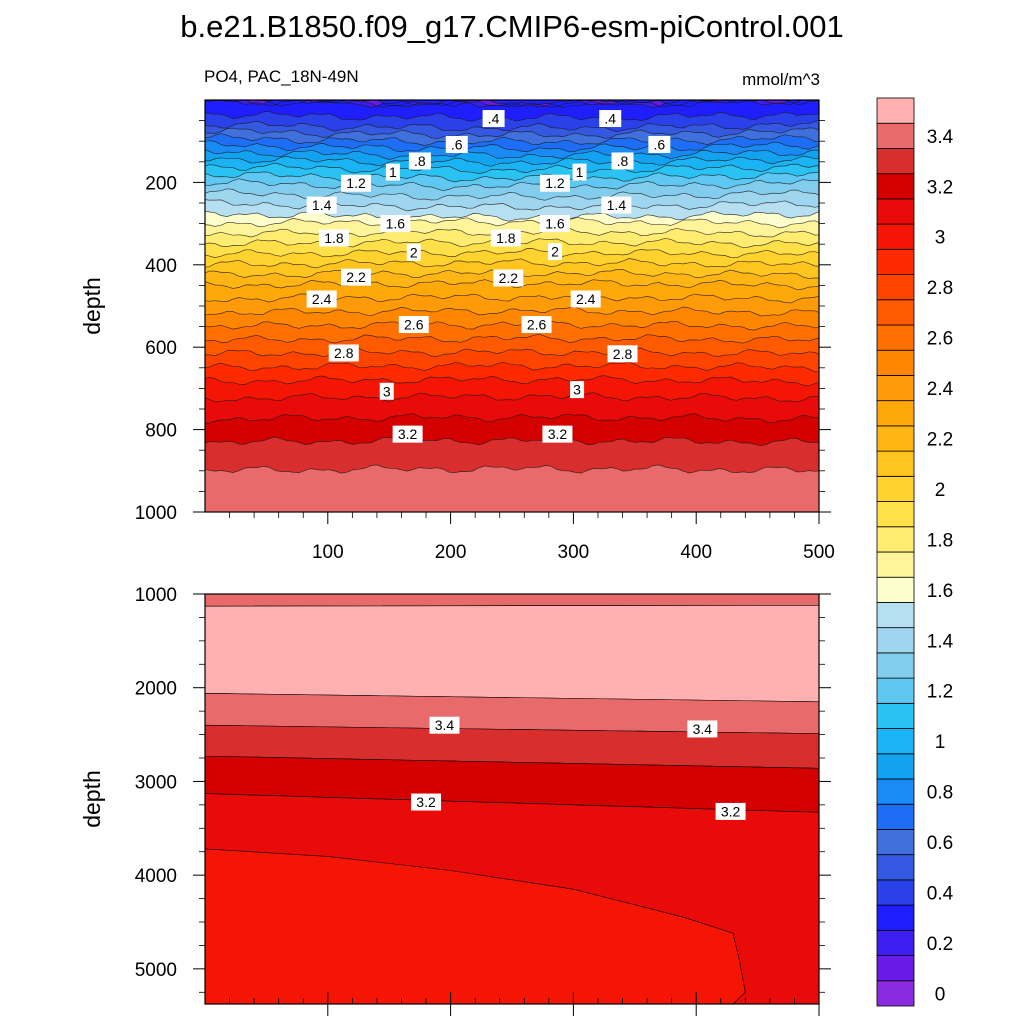  What do you see at coordinates (512, 352) in the screenshot?
I see `upper-contour-line-2.8` at bounding box center [512, 352].